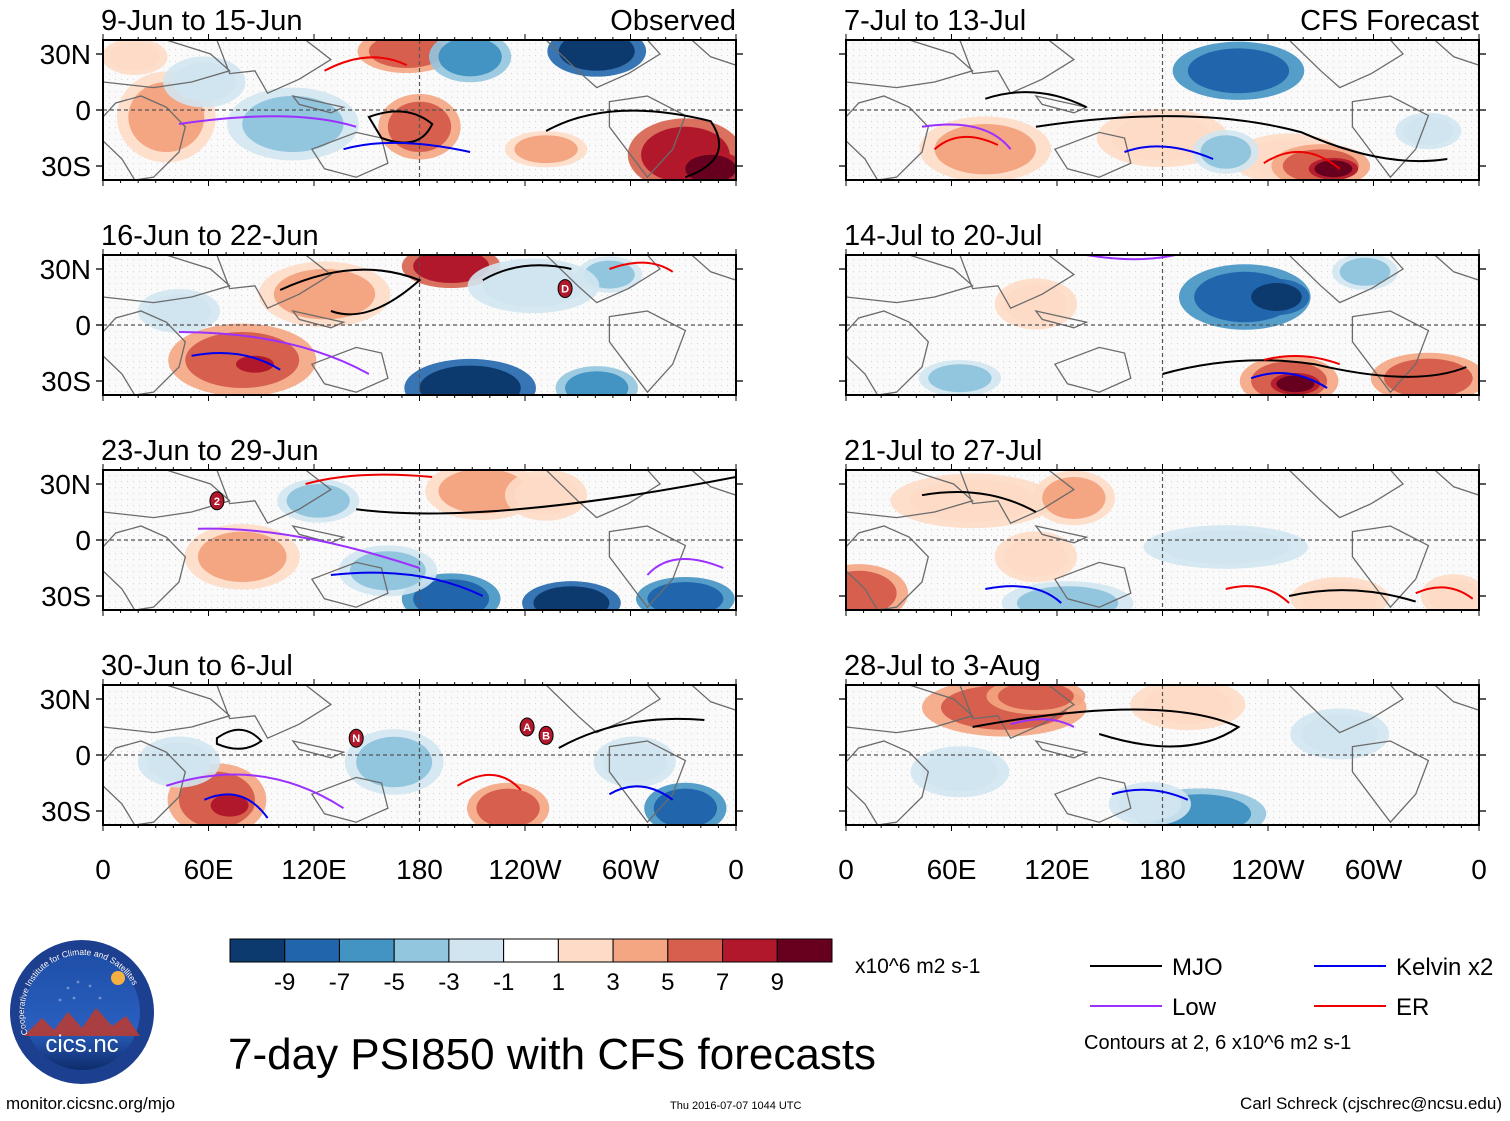 Image resolution: width=1510 pixels, height=1121 pixels. What do you see at coordinates (667, 982) in the screenshot?
I see `colorbar-tick-label: 5` at bounding box center [667, 982].